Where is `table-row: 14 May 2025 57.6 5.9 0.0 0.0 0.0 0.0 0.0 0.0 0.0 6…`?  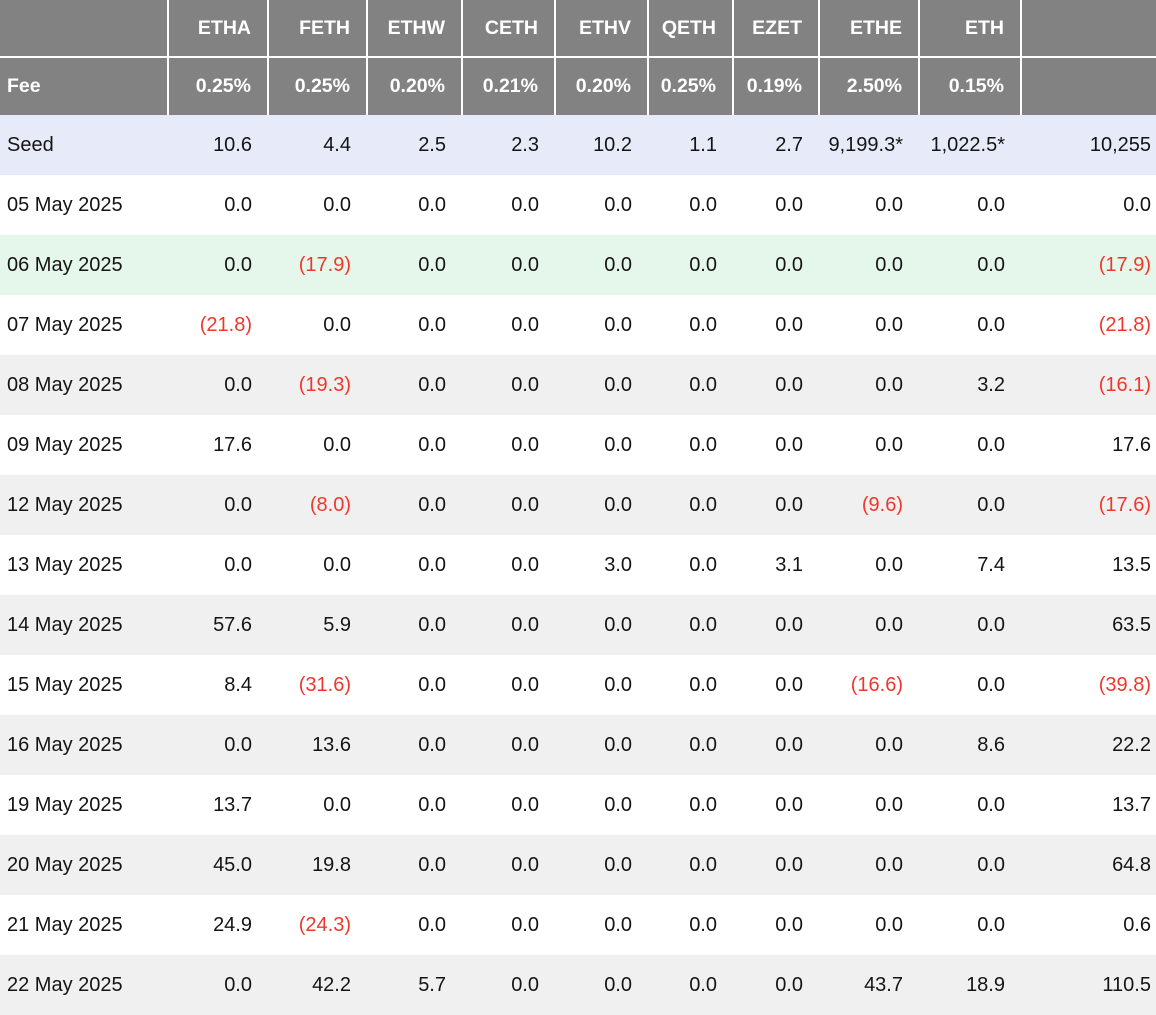 table-row: 14 May 2025 57.6 5.9 0.0 0.0 0.0 0.0 0.0 0.0 0.0 6… is located at coordinates (578, 625).